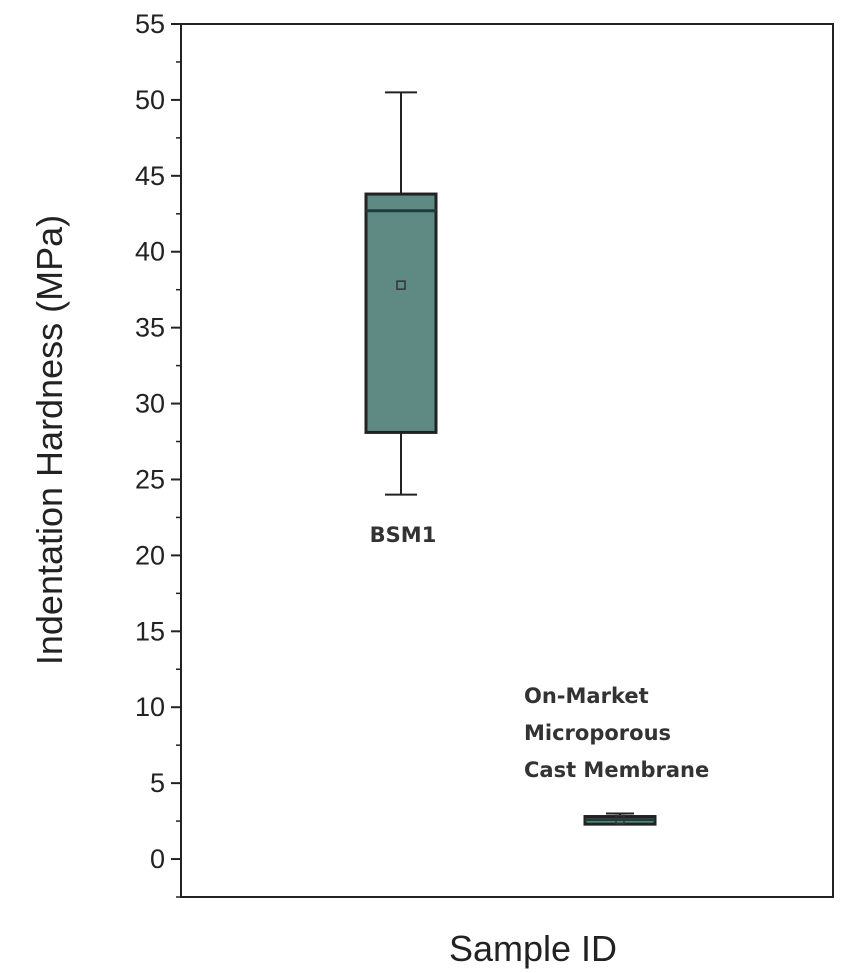  Describe the element at coordinates (150, 555) in the screenshot. I see `y-tick-label: 20` at that location.